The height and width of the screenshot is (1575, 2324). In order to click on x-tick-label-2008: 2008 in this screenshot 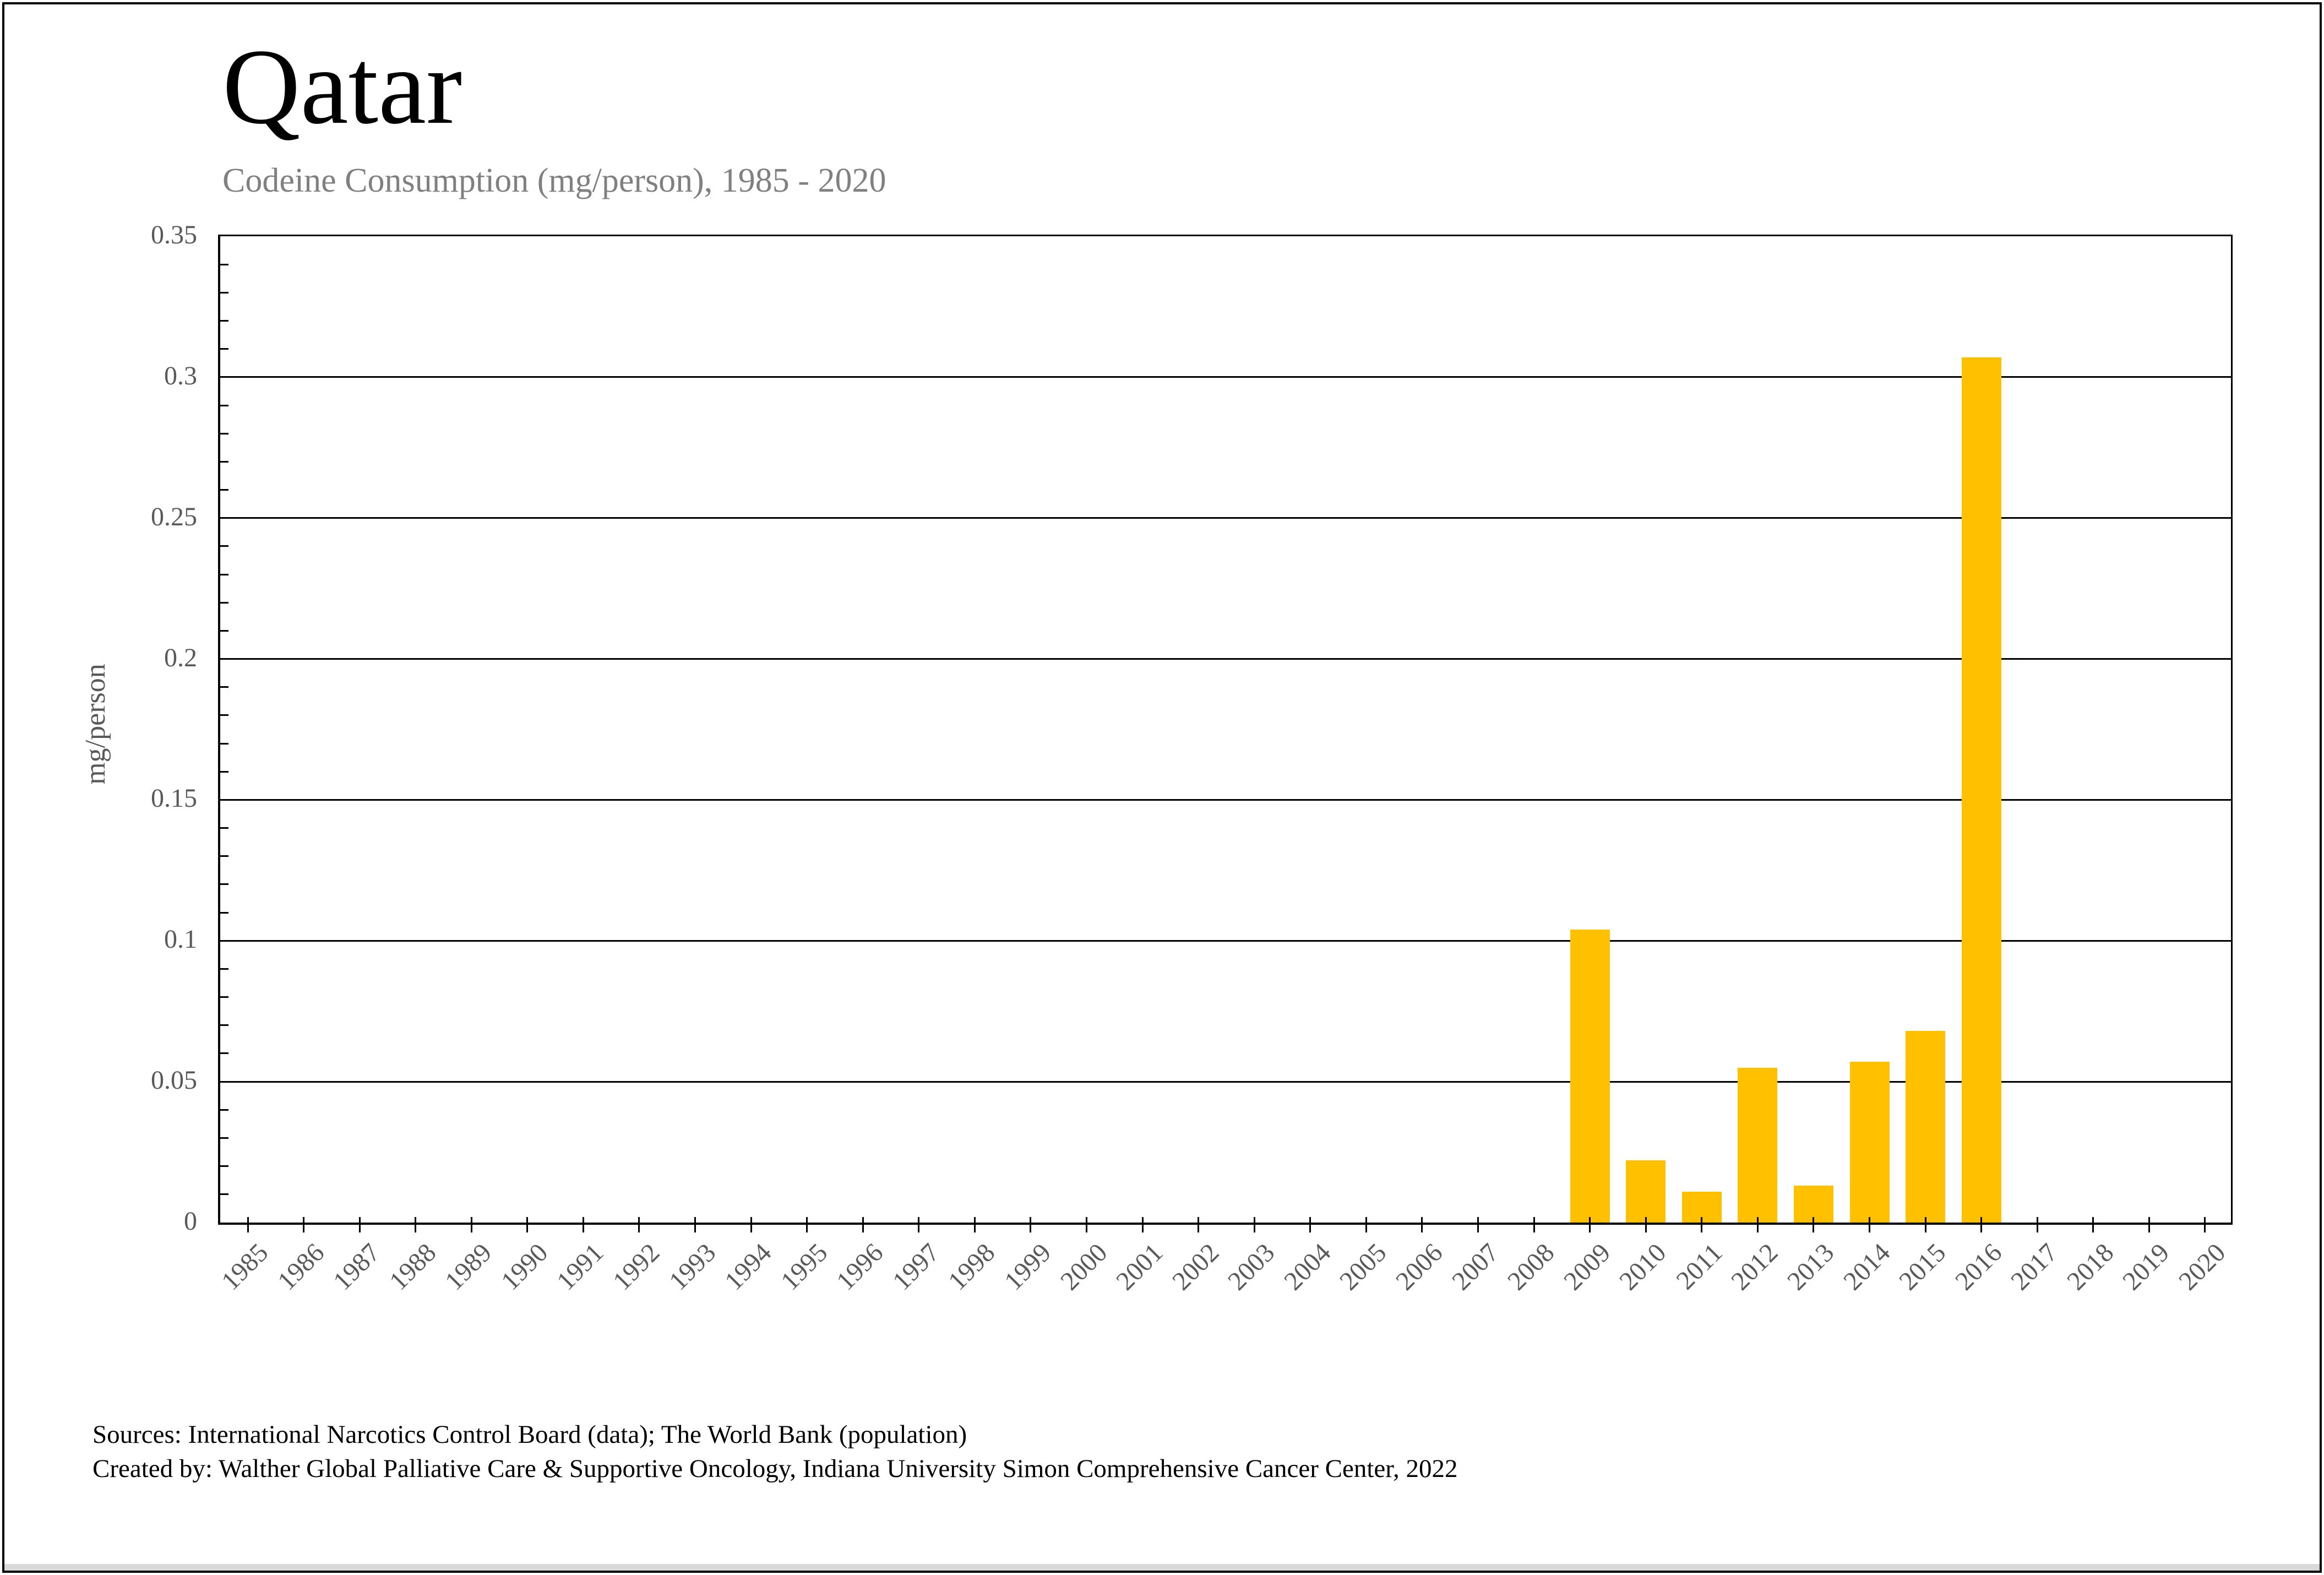, I will do `click(1531, 1267)`.